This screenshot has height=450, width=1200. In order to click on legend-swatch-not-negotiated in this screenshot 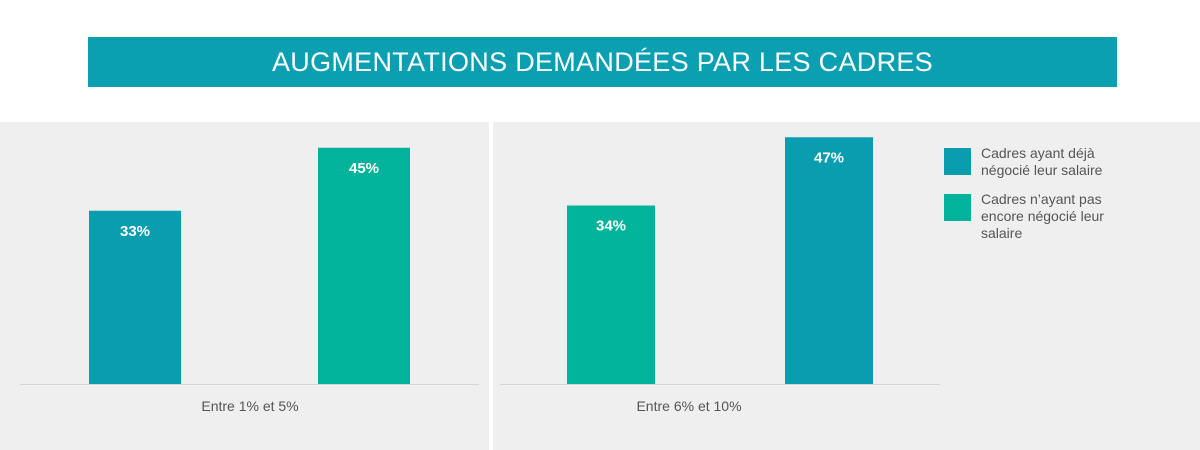, I will do `click(957, 207)`.